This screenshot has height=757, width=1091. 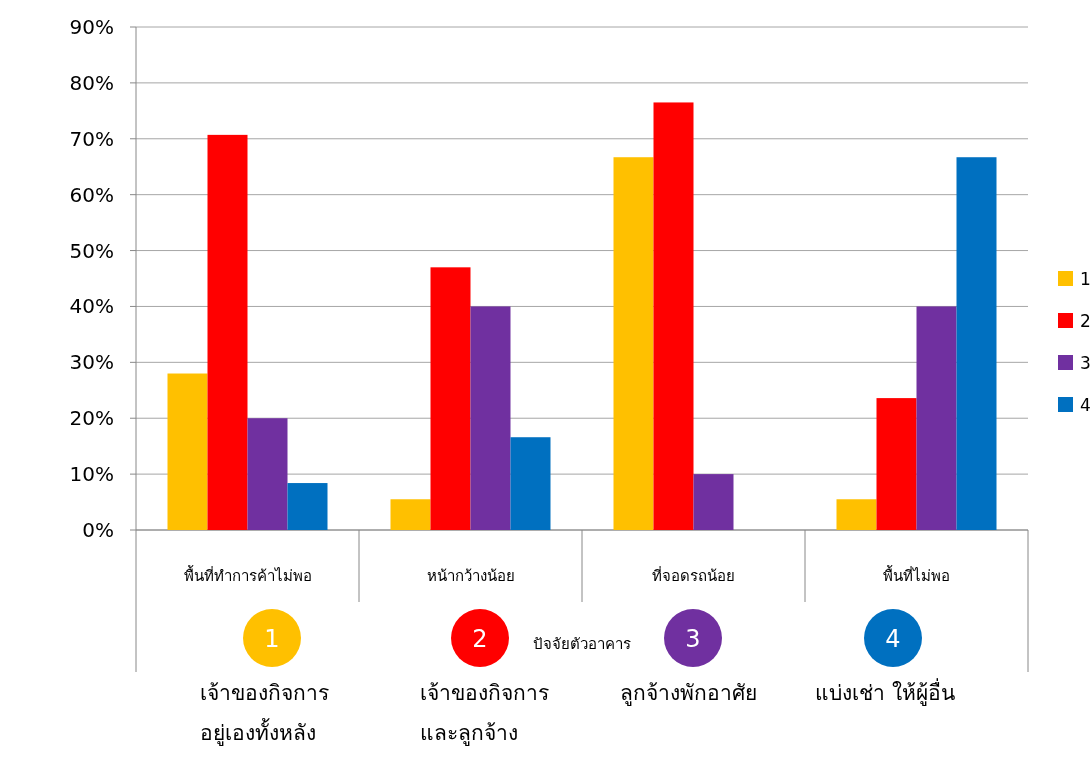 I want to click on x-axis-title: ปัจจัยตัวอาคาร, so click(x=582, y=644).